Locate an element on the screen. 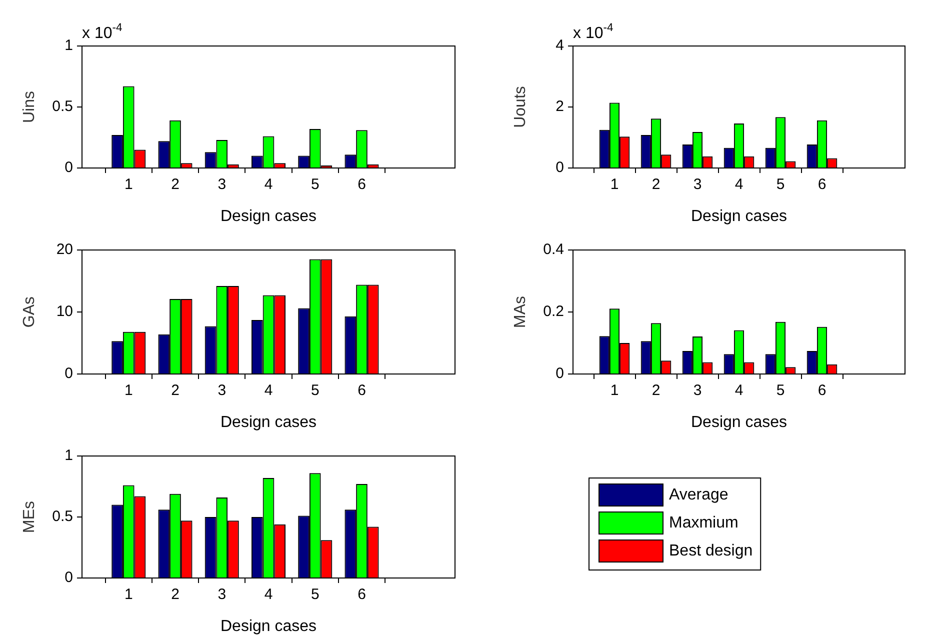  y-axis-title: MEs is located at coordinates (29, 517).